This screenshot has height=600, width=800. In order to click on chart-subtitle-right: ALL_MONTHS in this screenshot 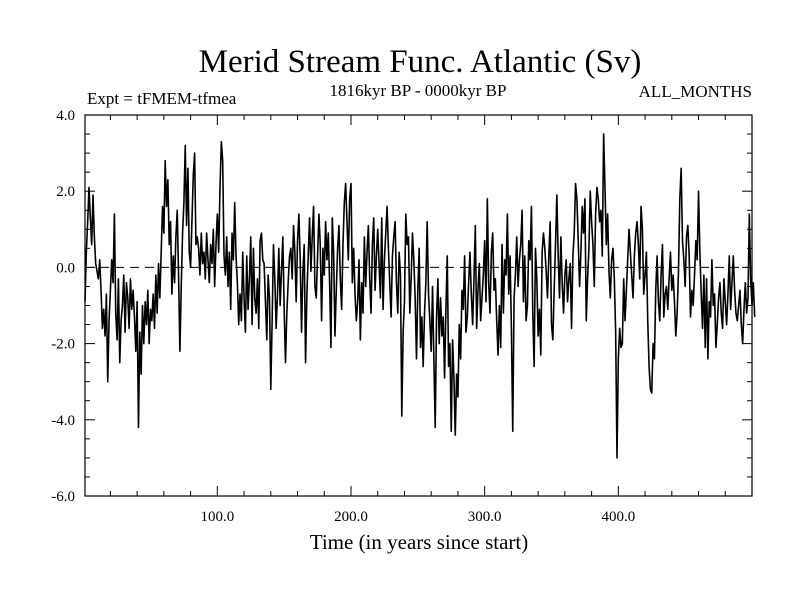, I will do `click(695, 91)`.